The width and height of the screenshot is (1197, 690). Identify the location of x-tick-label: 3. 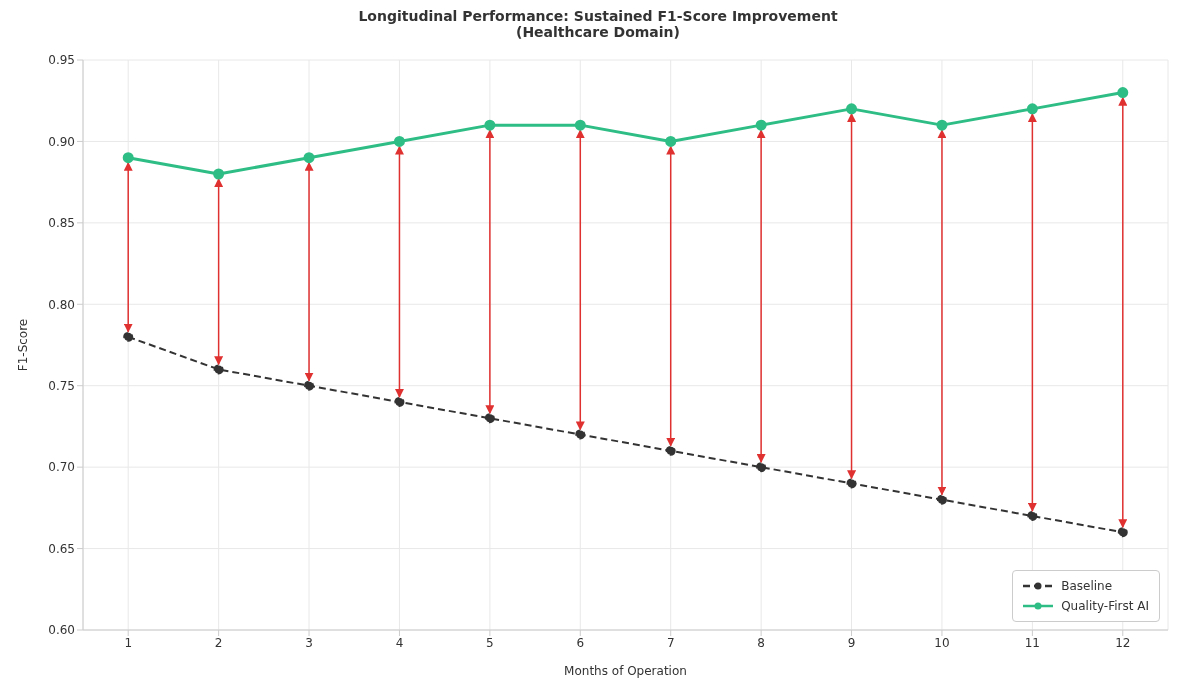
(309, 642).